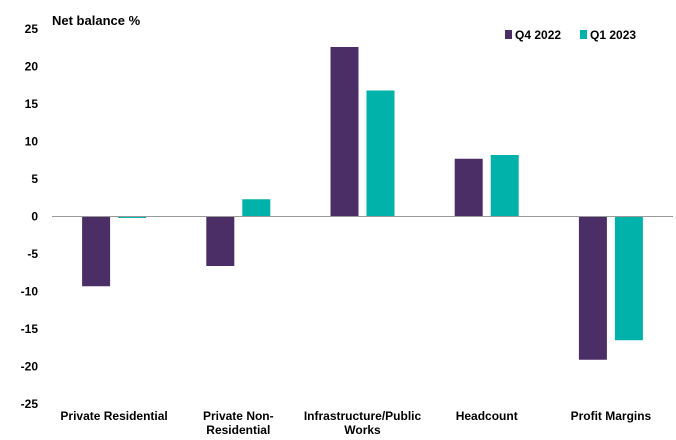  I want to click on category-label: Infrastructure/Public Works, so click(363, 423).